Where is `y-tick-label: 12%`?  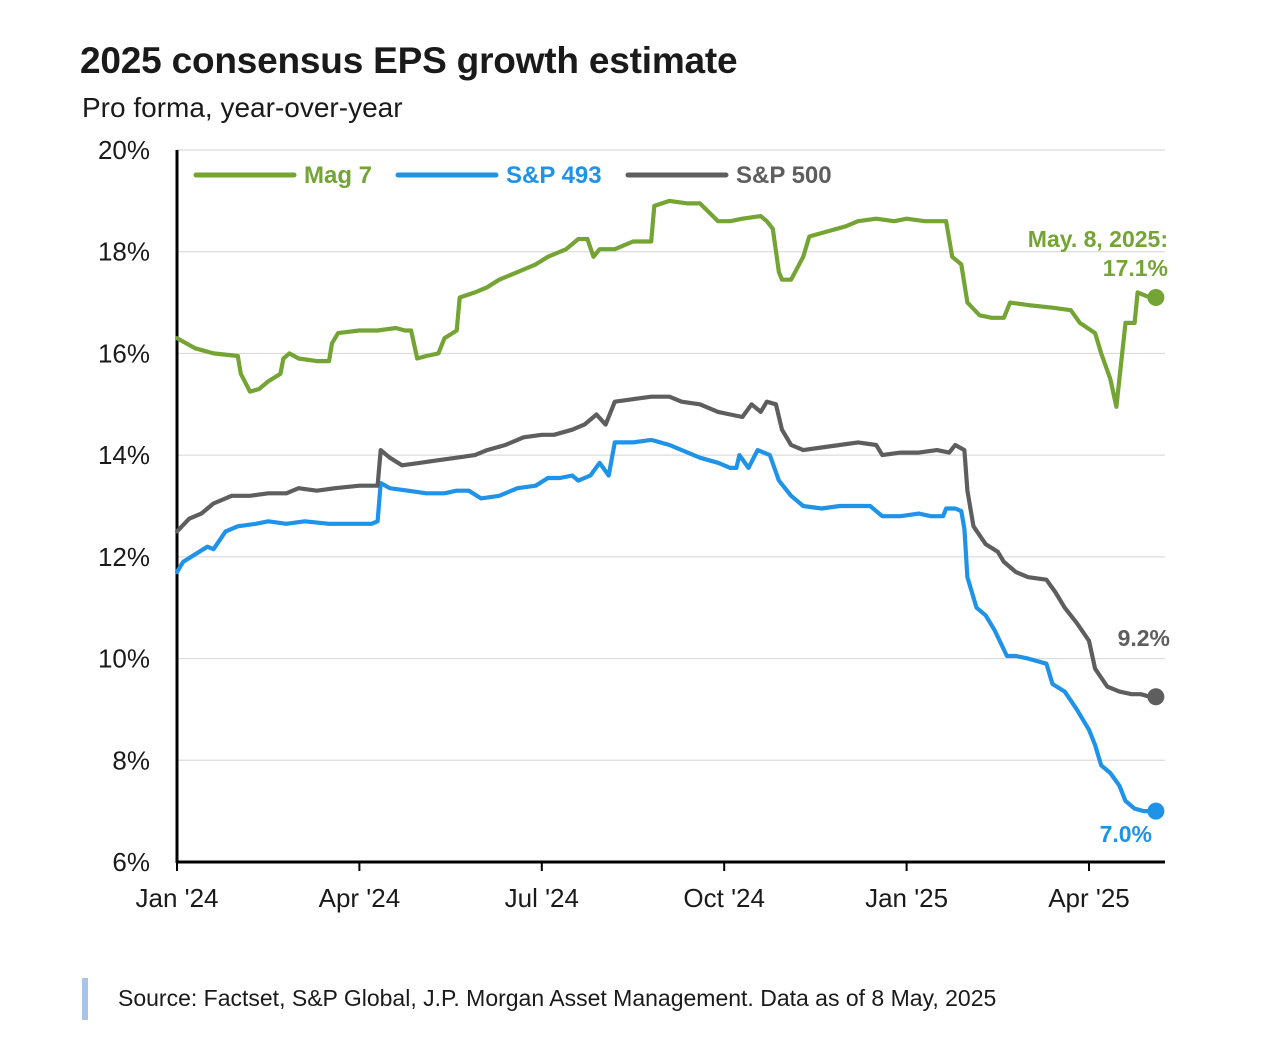
y-tick-label: 12% is located at coordinates (124, 557).